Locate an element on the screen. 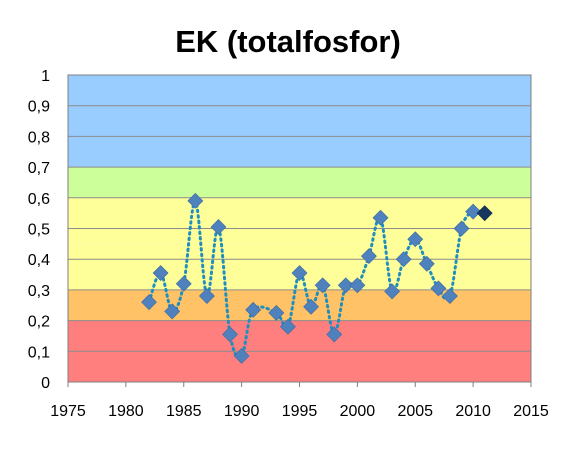  x-tick-label: 1980 is located at coordinates (126, 411).